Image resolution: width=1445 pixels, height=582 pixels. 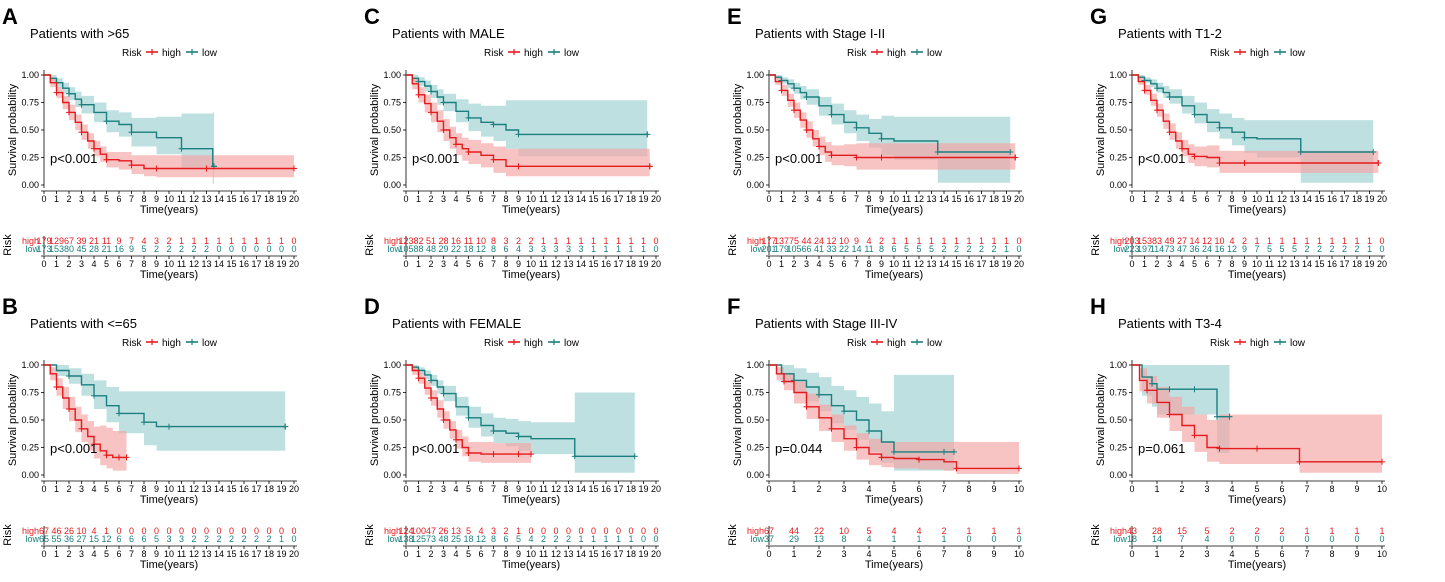 What do you see at coordinates (1219, 199) in the screenshot?
I see `x-tick-label: 7` at bounding box center [1219, 199].